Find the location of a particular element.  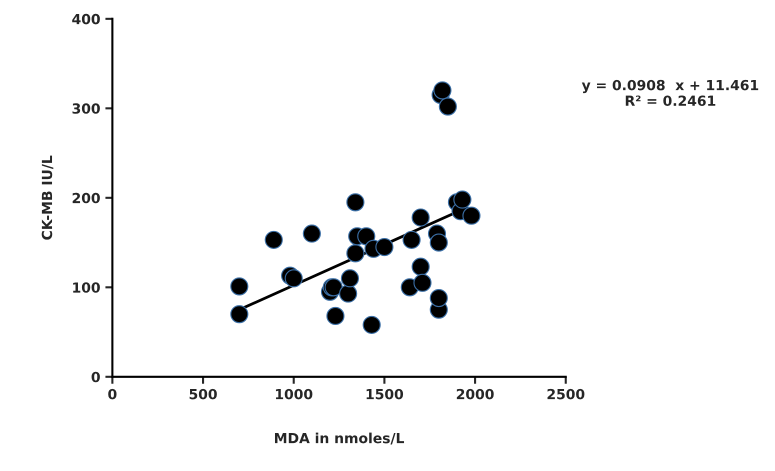

y-tick-label: 100 is located at coordinates (86, 287).